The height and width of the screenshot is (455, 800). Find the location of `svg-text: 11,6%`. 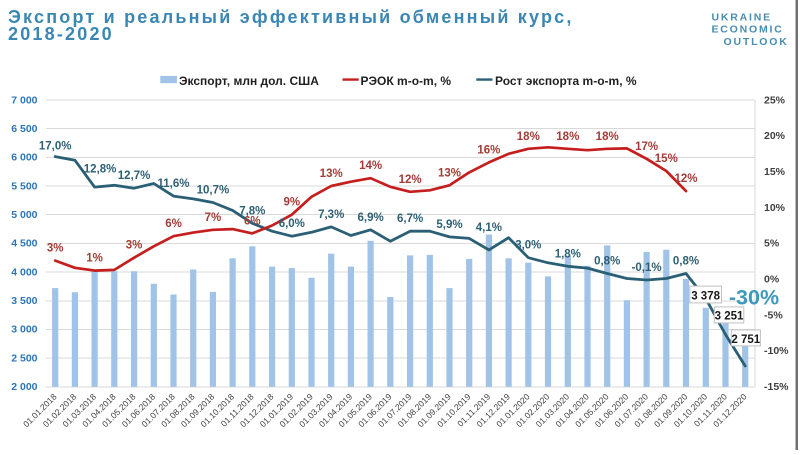

svg-text: 11,6% is located at coordinates (174, 184).